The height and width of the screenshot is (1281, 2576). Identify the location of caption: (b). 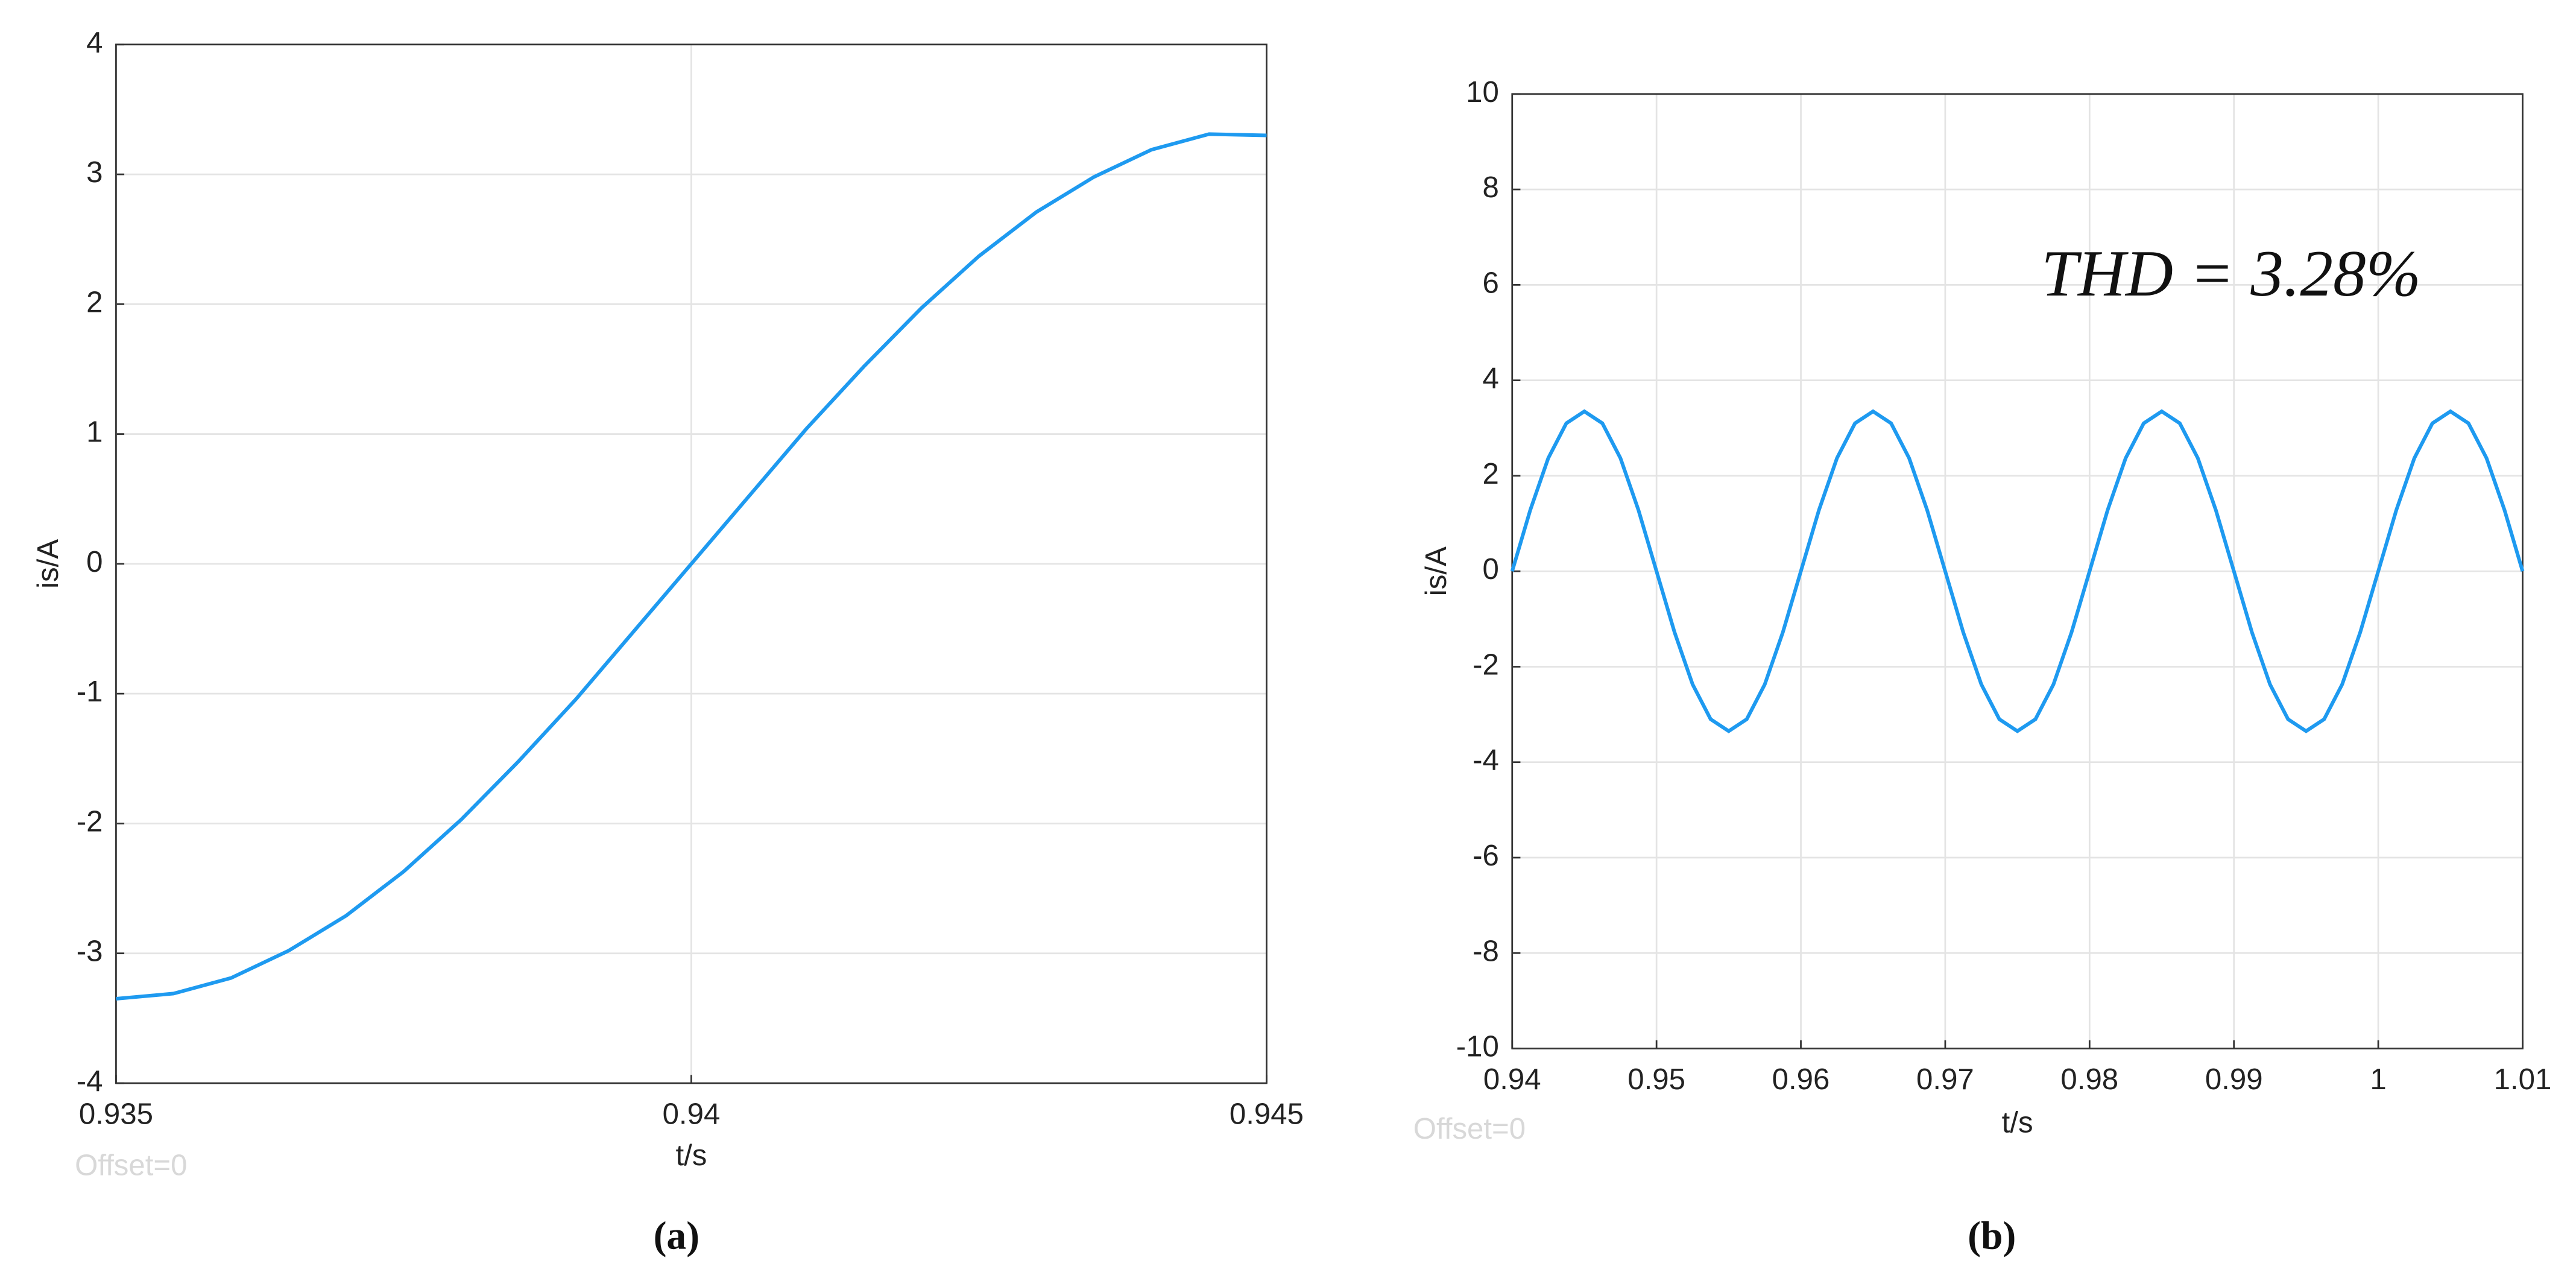
(1992, 1236).